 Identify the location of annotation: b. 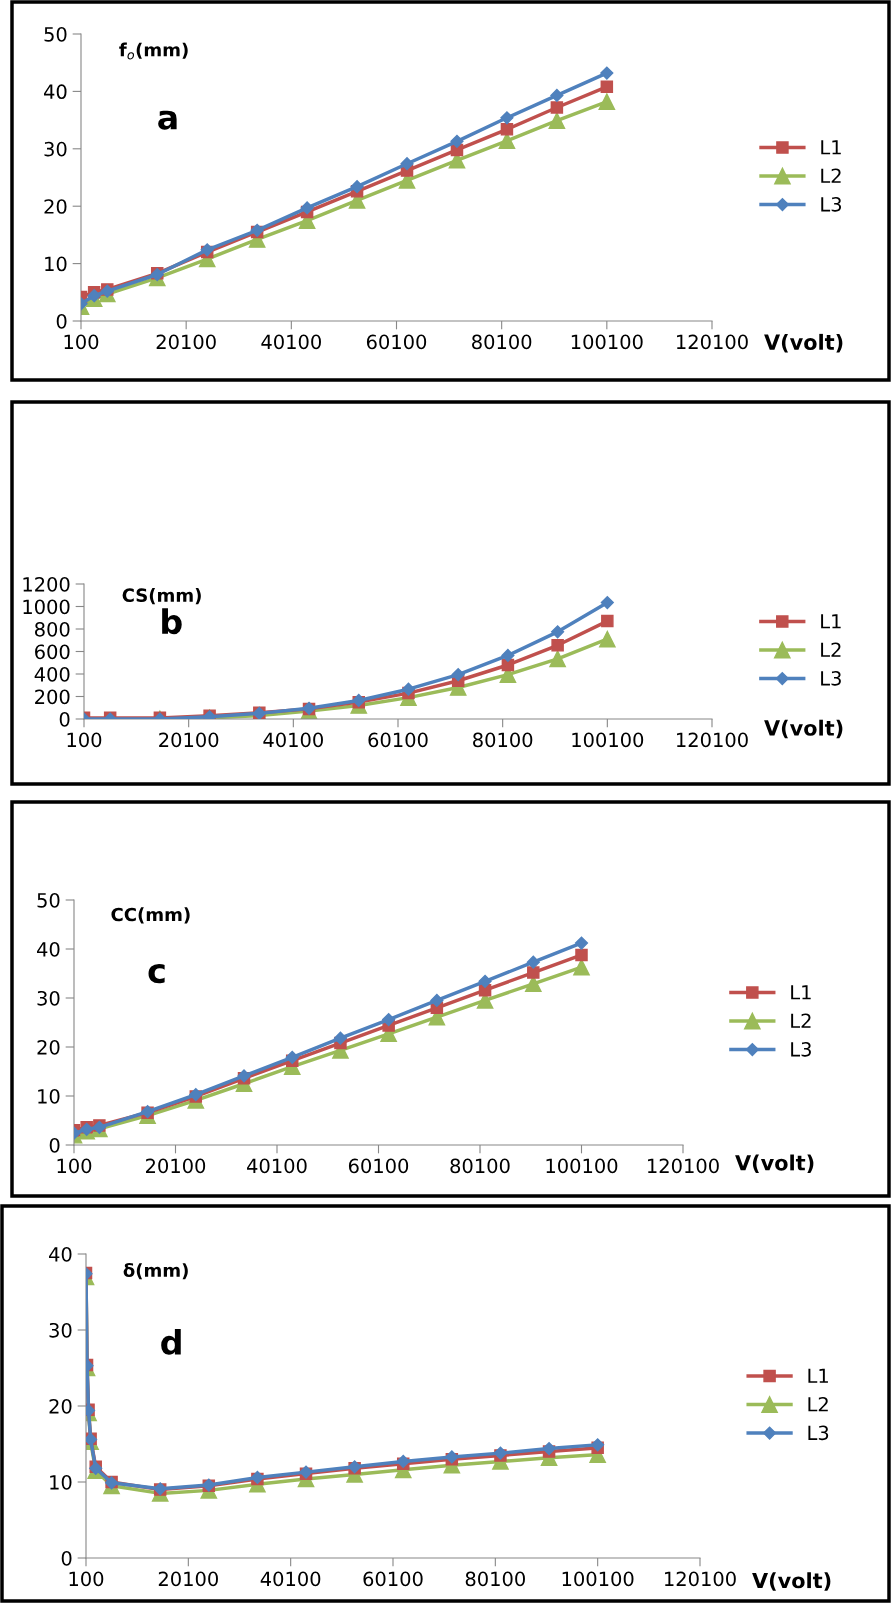
(172, 621).